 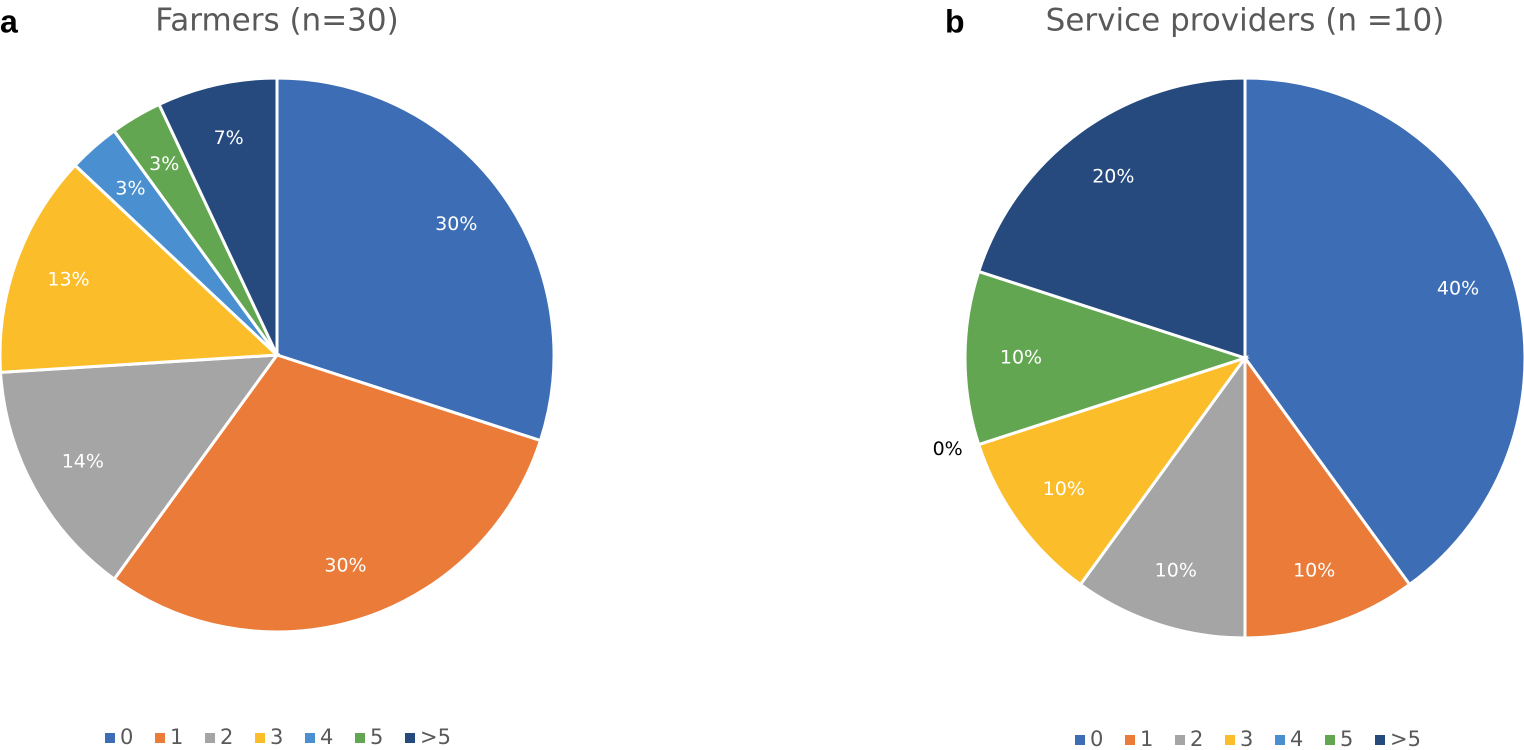 What do you see at coordinates (83, 461) in the screenshot?
I see `data-label: 14%` at bounding box center [83, 461].